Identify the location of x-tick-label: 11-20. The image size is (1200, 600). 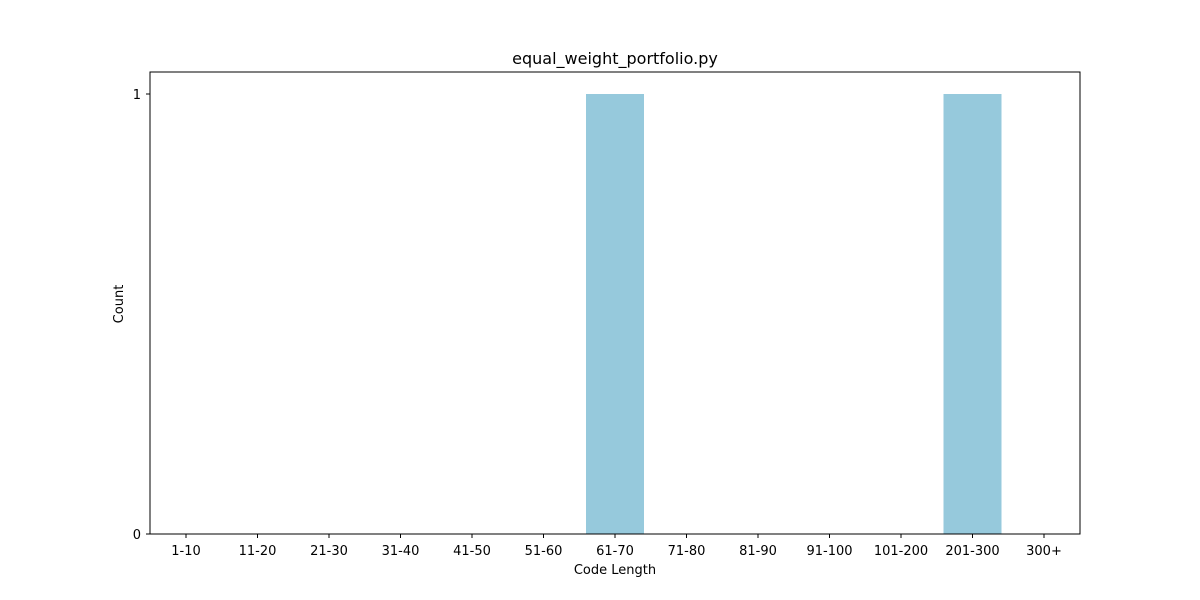
(258, 551).